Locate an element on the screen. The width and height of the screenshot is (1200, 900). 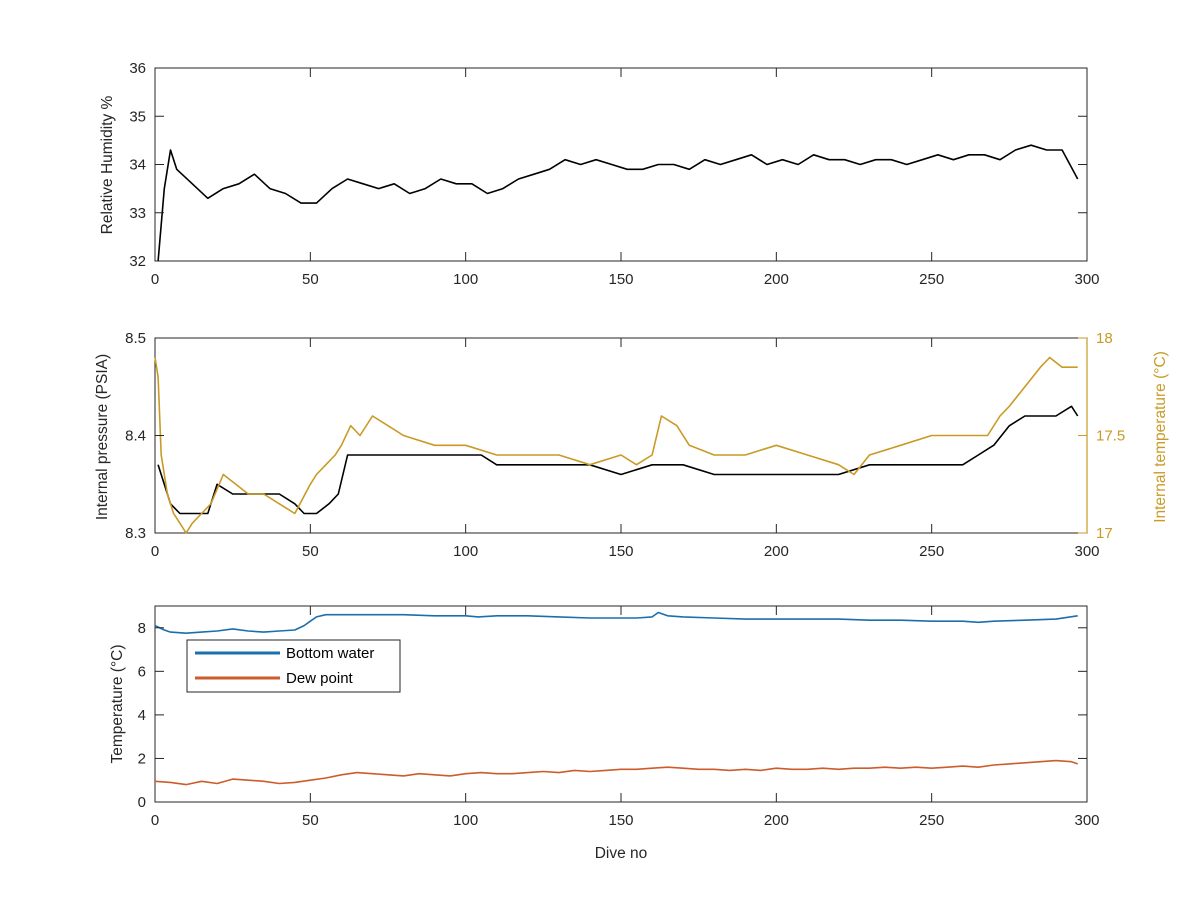
y-tick-label-6: 6 is located at coordinates (142, 671).